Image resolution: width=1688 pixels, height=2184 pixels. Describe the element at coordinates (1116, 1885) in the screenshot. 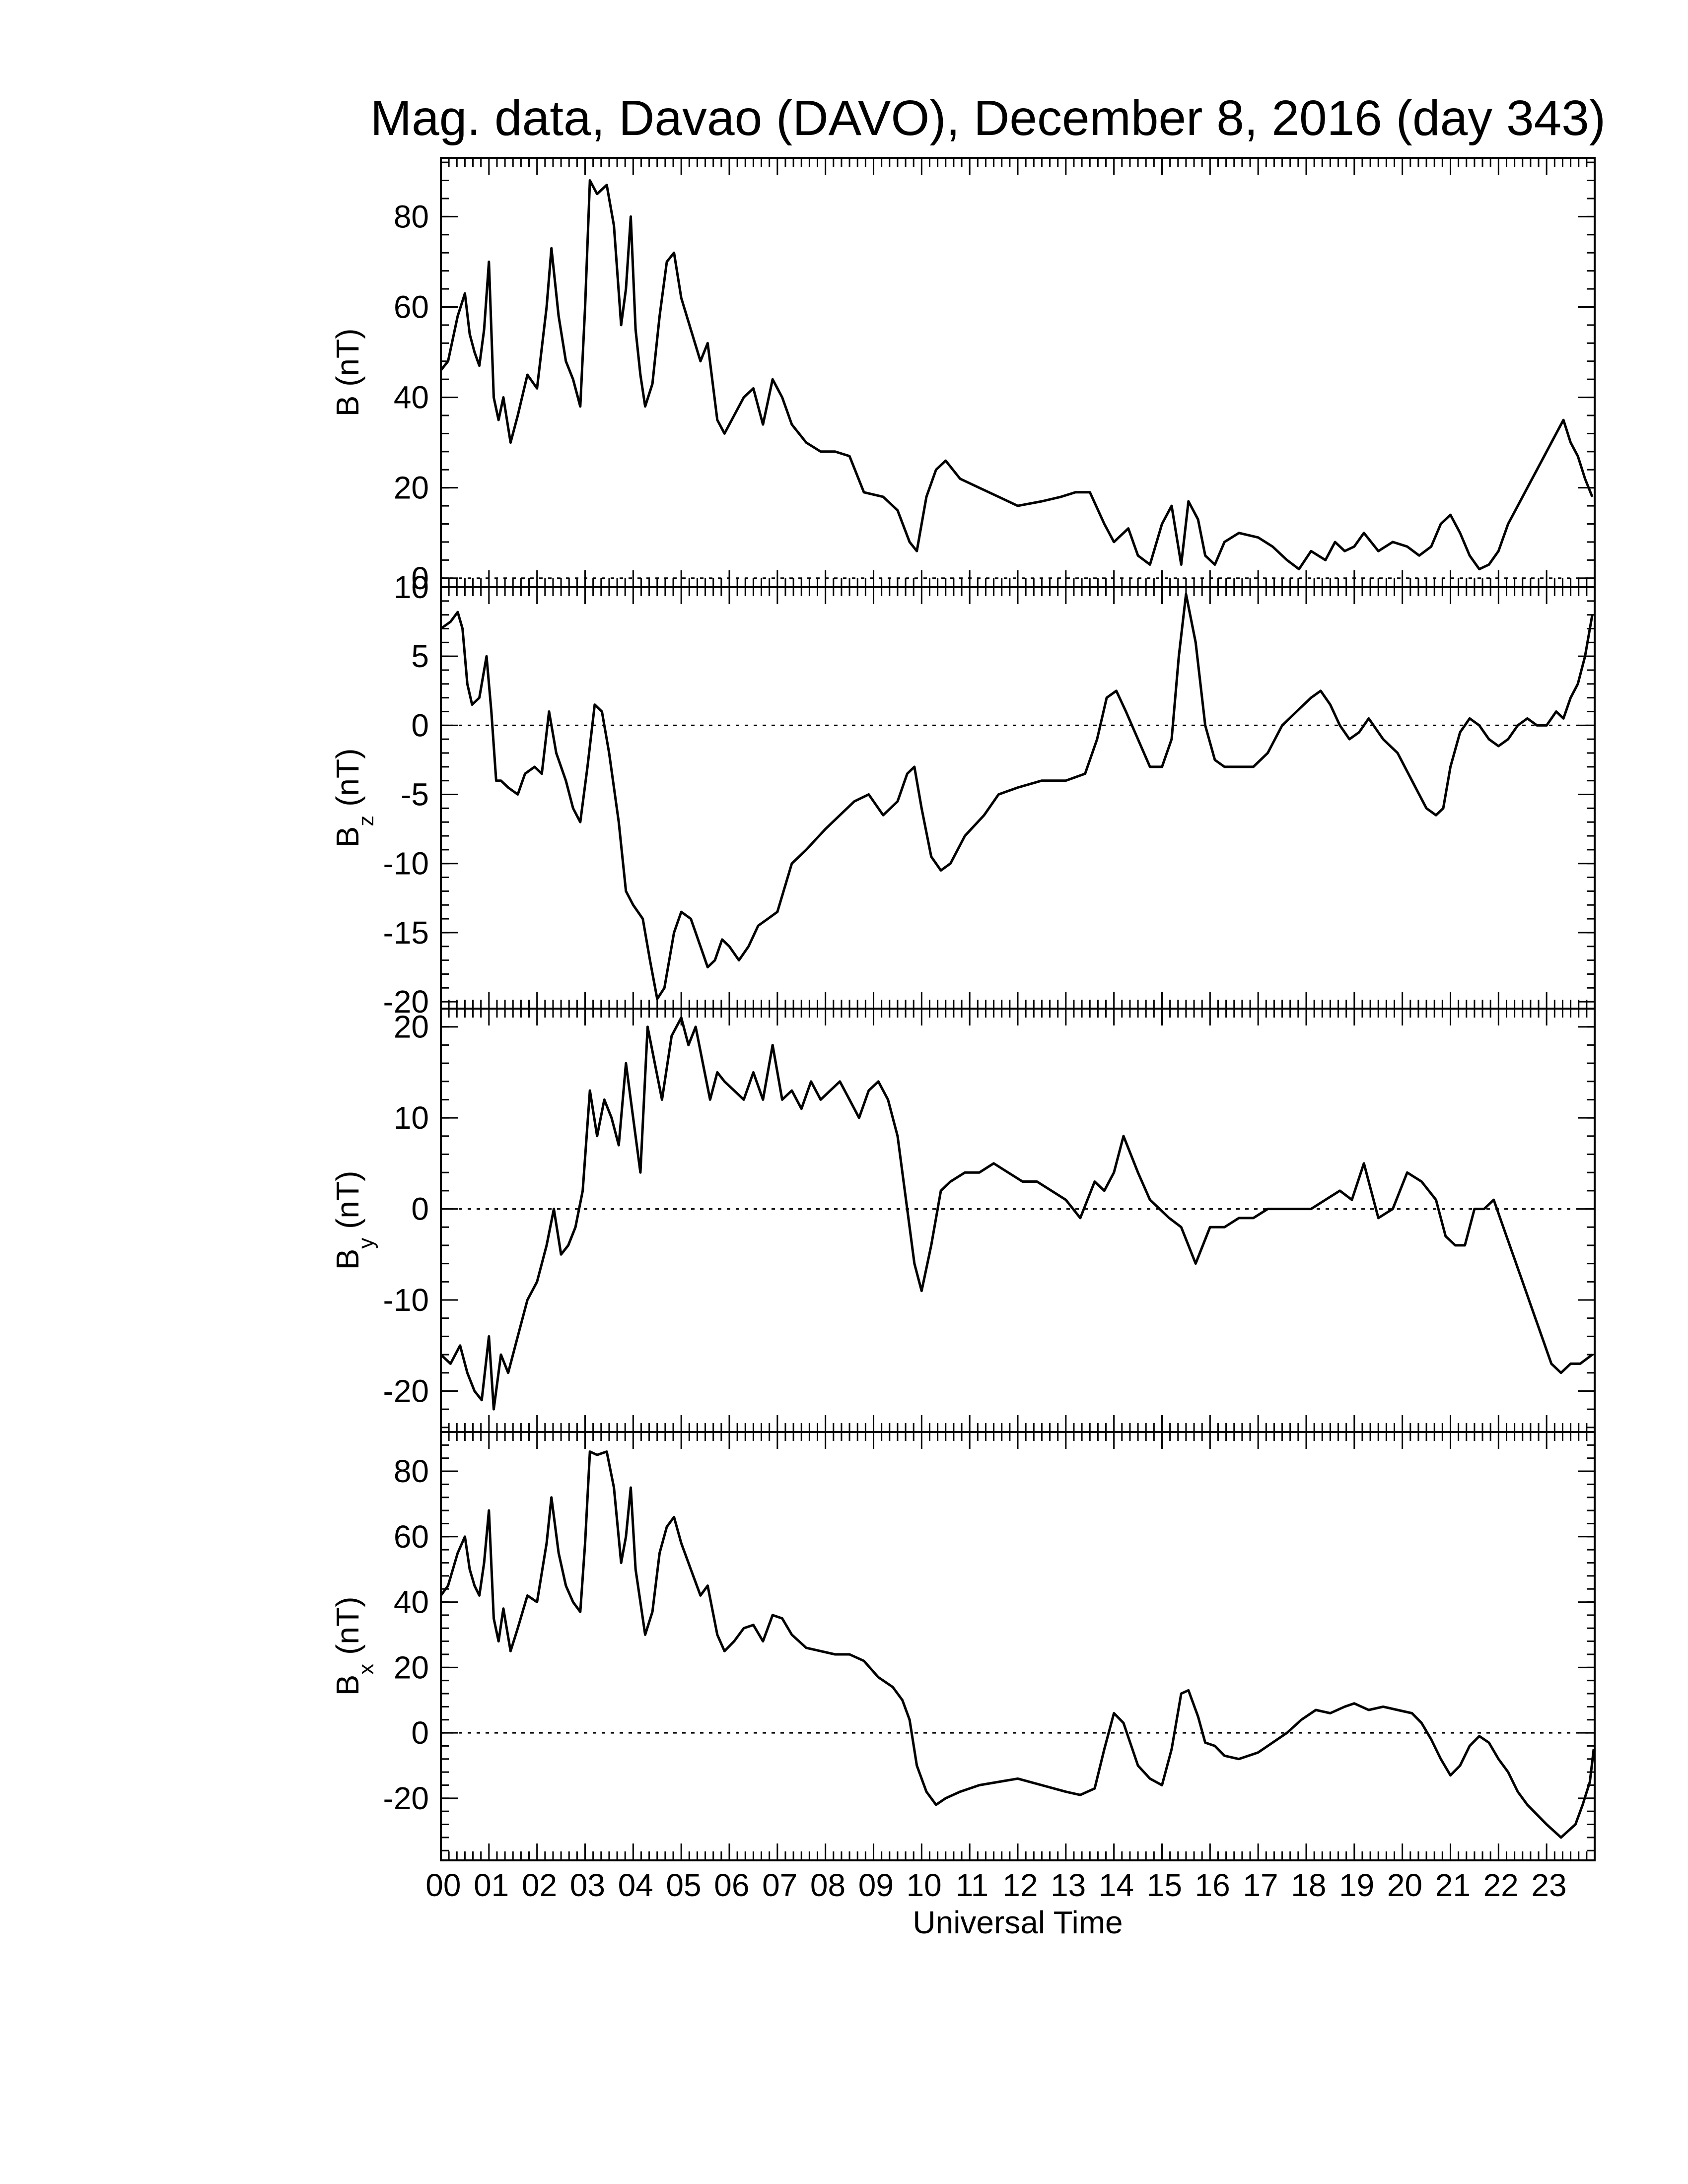

I see `x-tick-label: 14` at that location.